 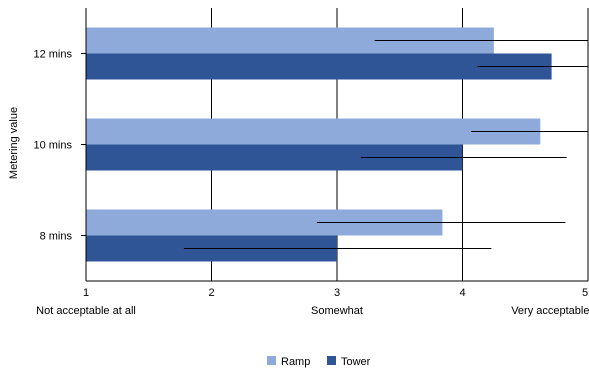 I want to click on legend-swatch-ramp, so click(x=271, y=360).